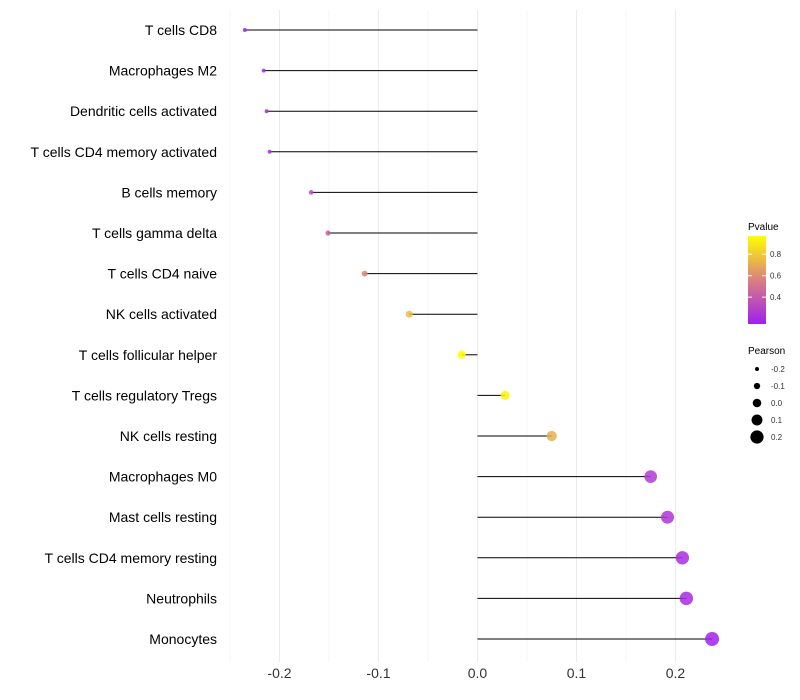  What do you see at coordinates (183, 639) in the screenshot?
I see `category-label: Monocytes` at bounding box center [183, 639].